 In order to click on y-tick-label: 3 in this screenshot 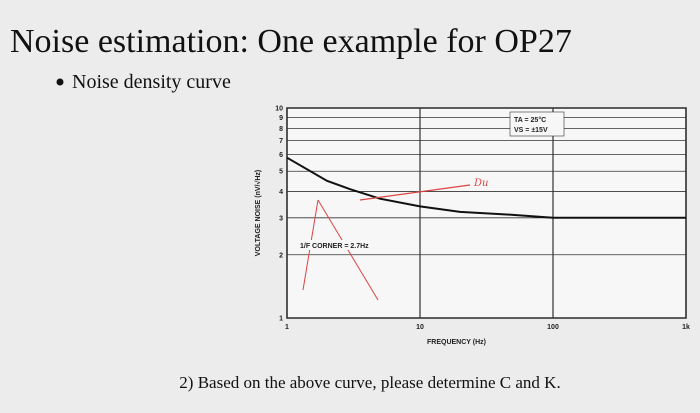, I will do `click(281, 218)`.